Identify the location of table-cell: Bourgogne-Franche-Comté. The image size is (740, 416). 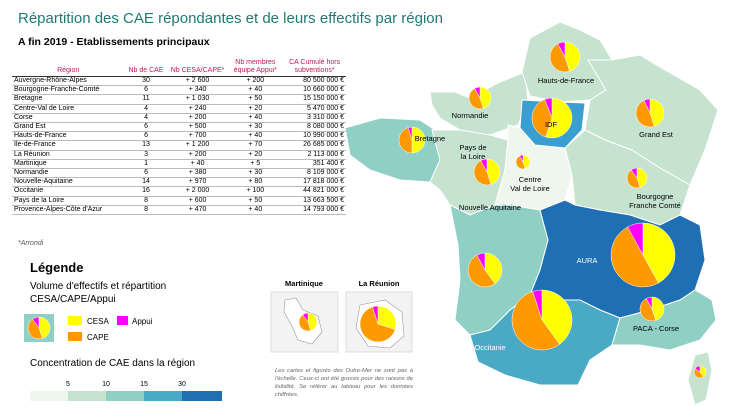
(68, 90).